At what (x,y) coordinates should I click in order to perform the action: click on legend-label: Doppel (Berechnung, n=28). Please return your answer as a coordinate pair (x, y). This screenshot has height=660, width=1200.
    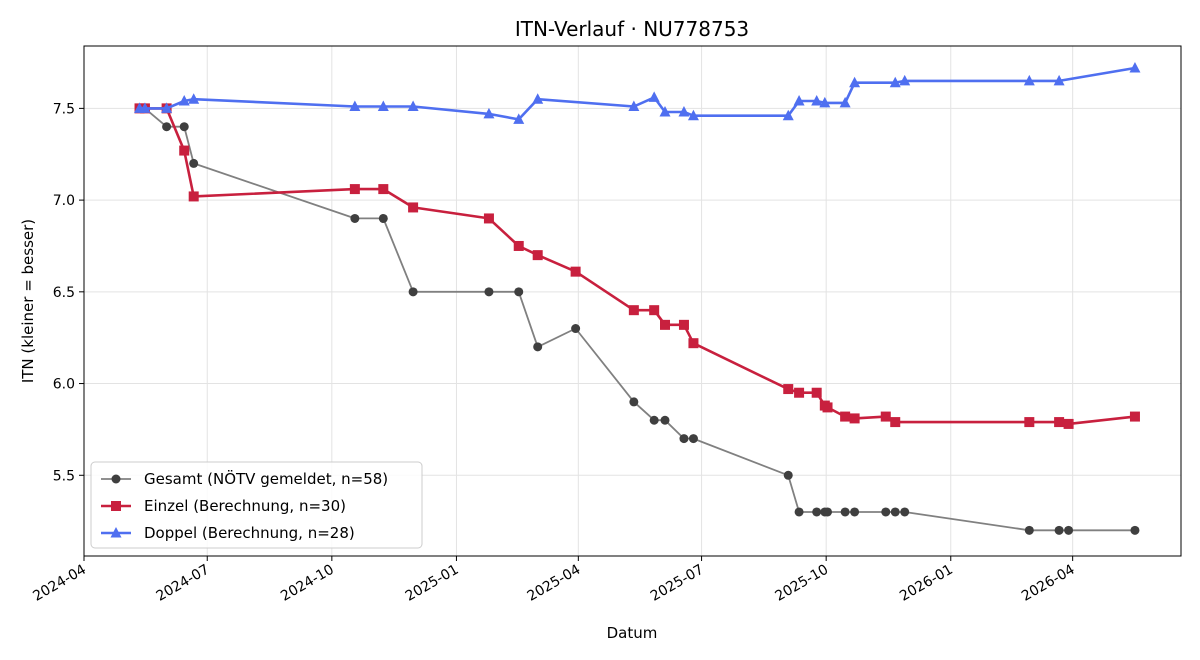
    Looking at the image, I should click on (249, 533).